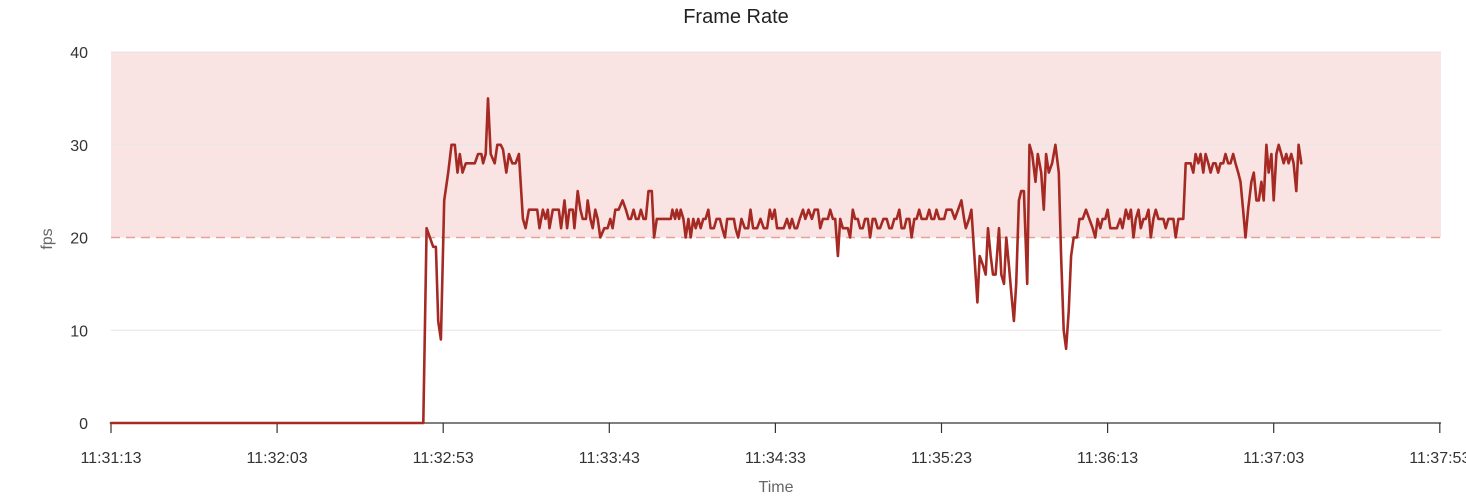  Describe the element at coordinates (47, 238) in the screenshot. I see `y-axis-label: fps` at that location.